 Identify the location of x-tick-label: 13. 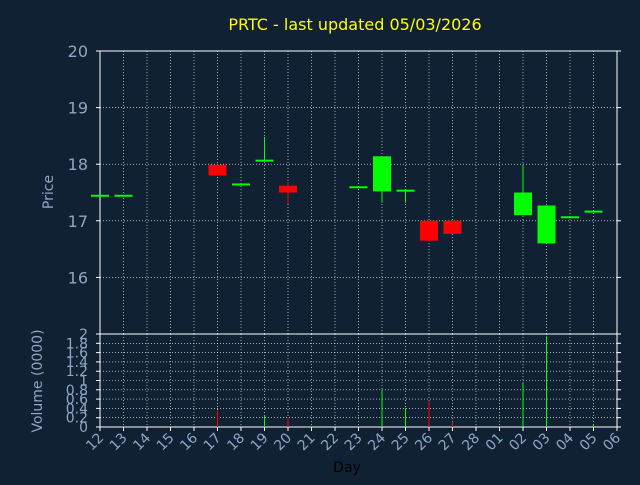
(119, 442).